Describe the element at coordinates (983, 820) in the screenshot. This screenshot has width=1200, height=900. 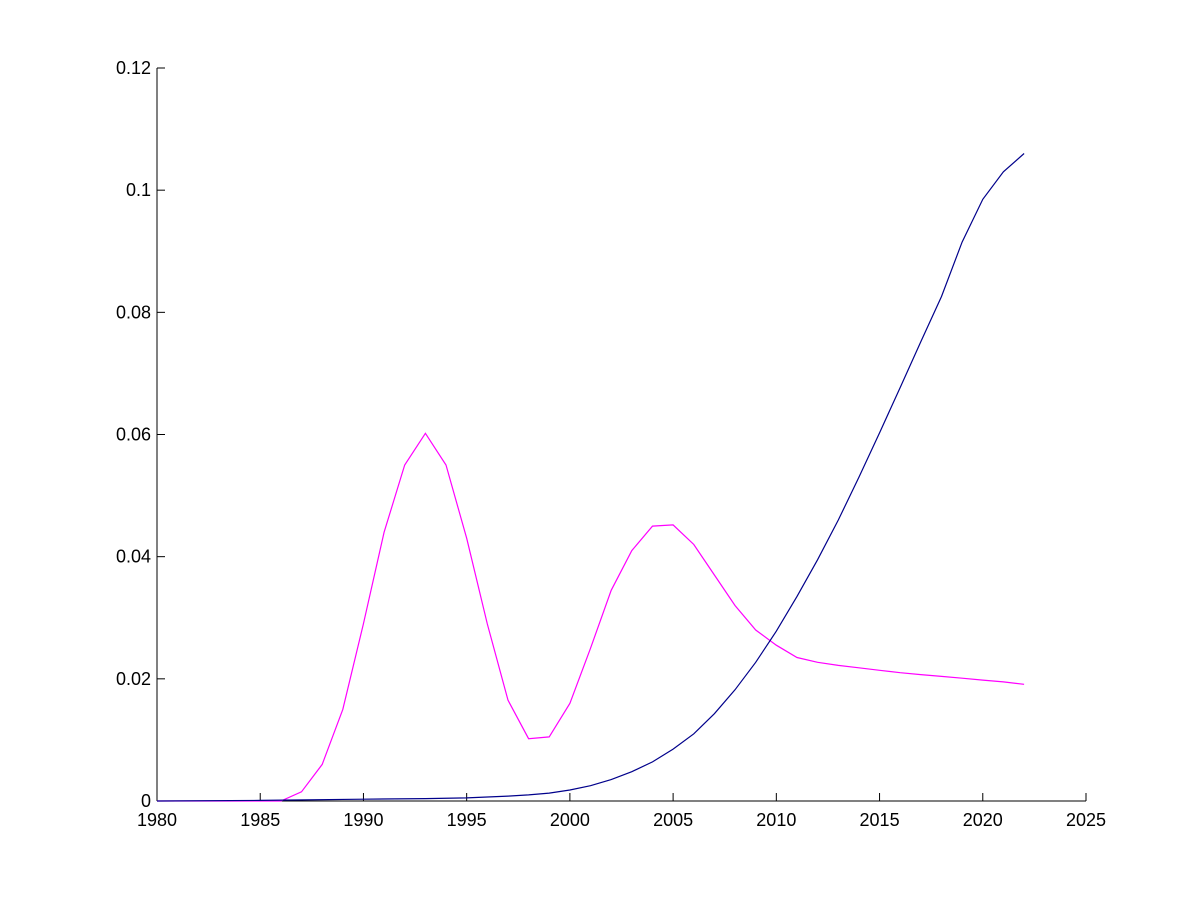
I see `x-tick-label: 2020` at that location.